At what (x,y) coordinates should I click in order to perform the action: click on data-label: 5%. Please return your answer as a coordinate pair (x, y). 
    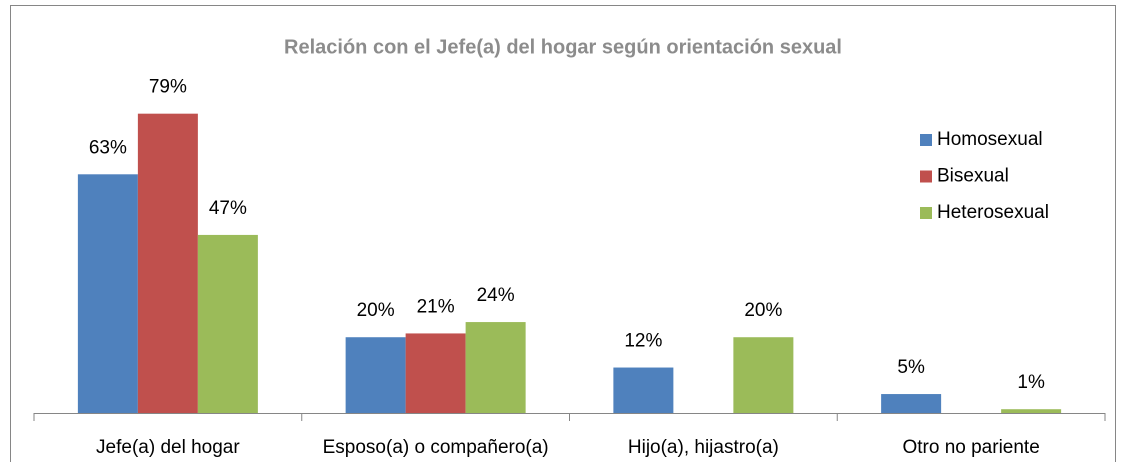
    Looking at the image, I should click on (911, 367).